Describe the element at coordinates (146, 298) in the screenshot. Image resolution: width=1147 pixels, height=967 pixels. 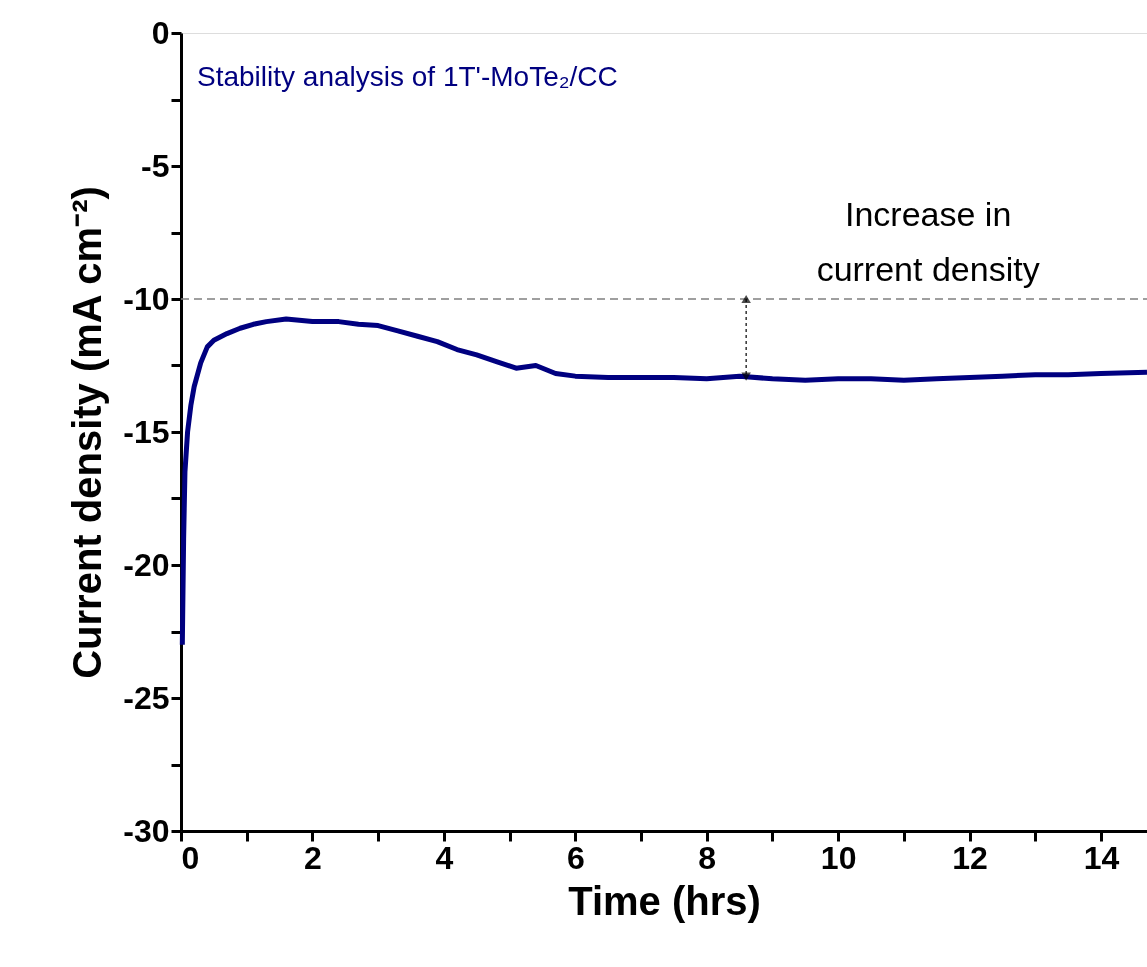
I see `y-tick-label: -10` at that location.